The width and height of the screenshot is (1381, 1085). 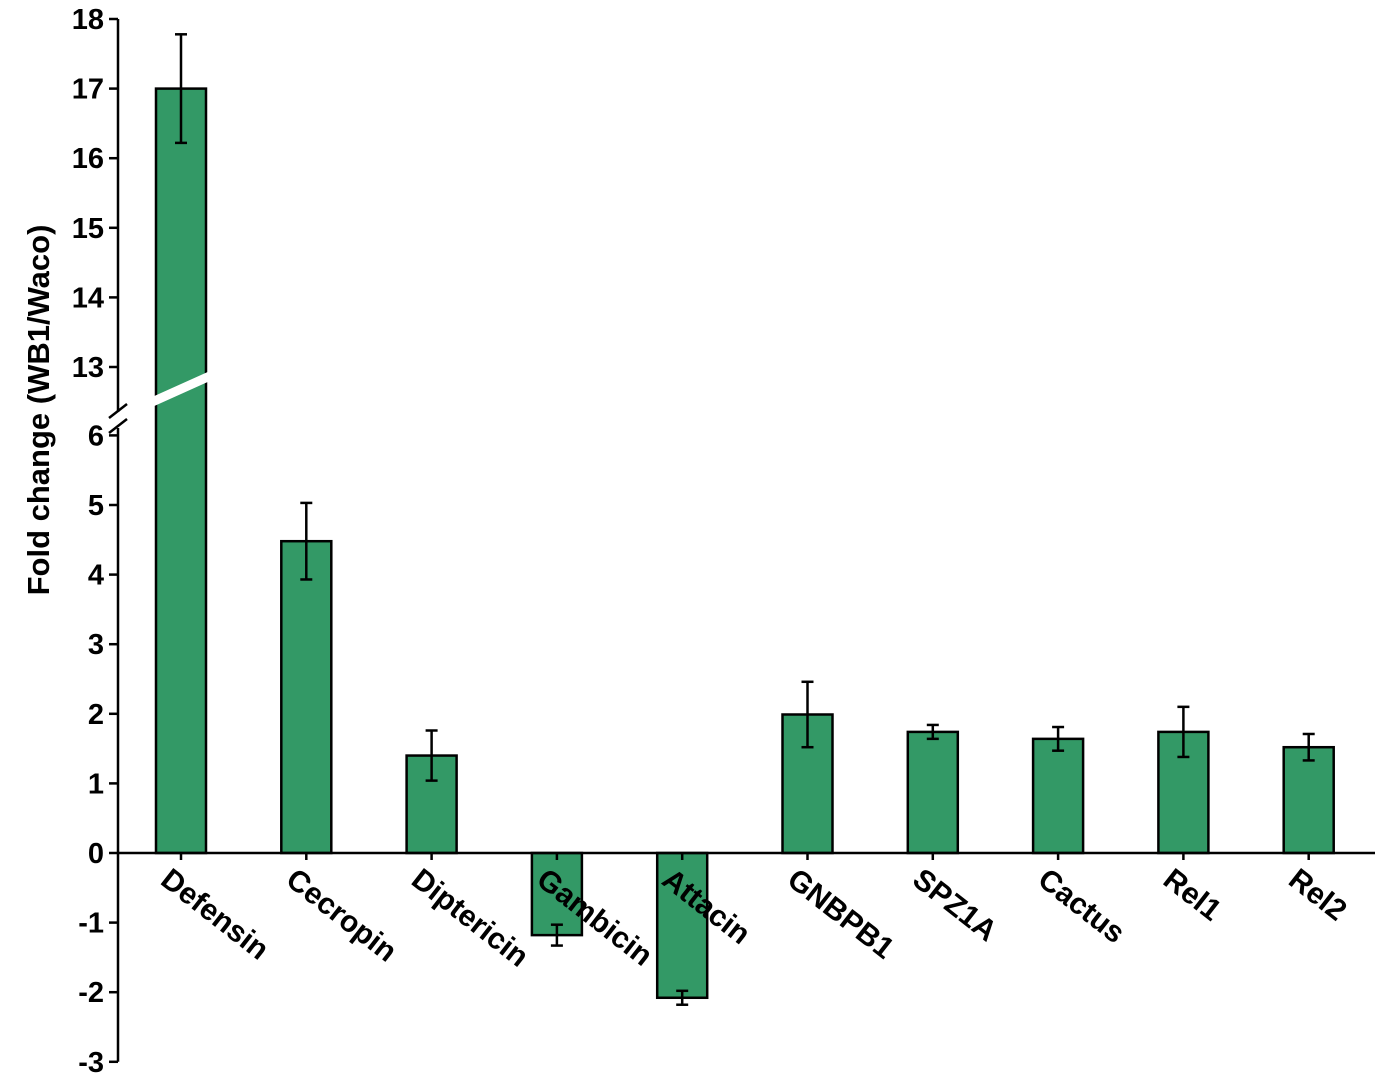 What do you see at coordinates (96, 784) in the screenshot?
I see `y-tick-label: 1` at bounding box center [96, 784].